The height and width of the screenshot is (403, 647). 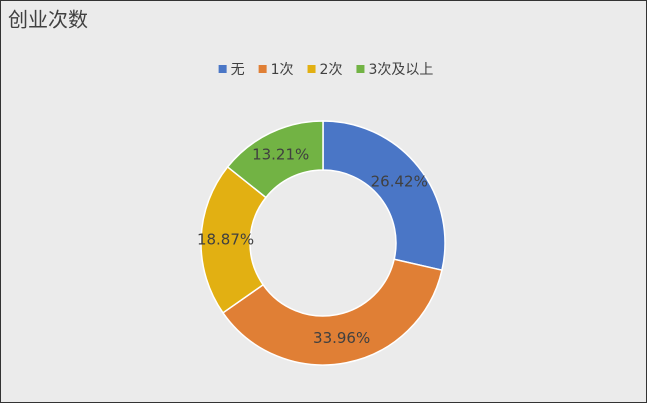 I want to click on legend-label: 1次, so click(x=282, y=70).